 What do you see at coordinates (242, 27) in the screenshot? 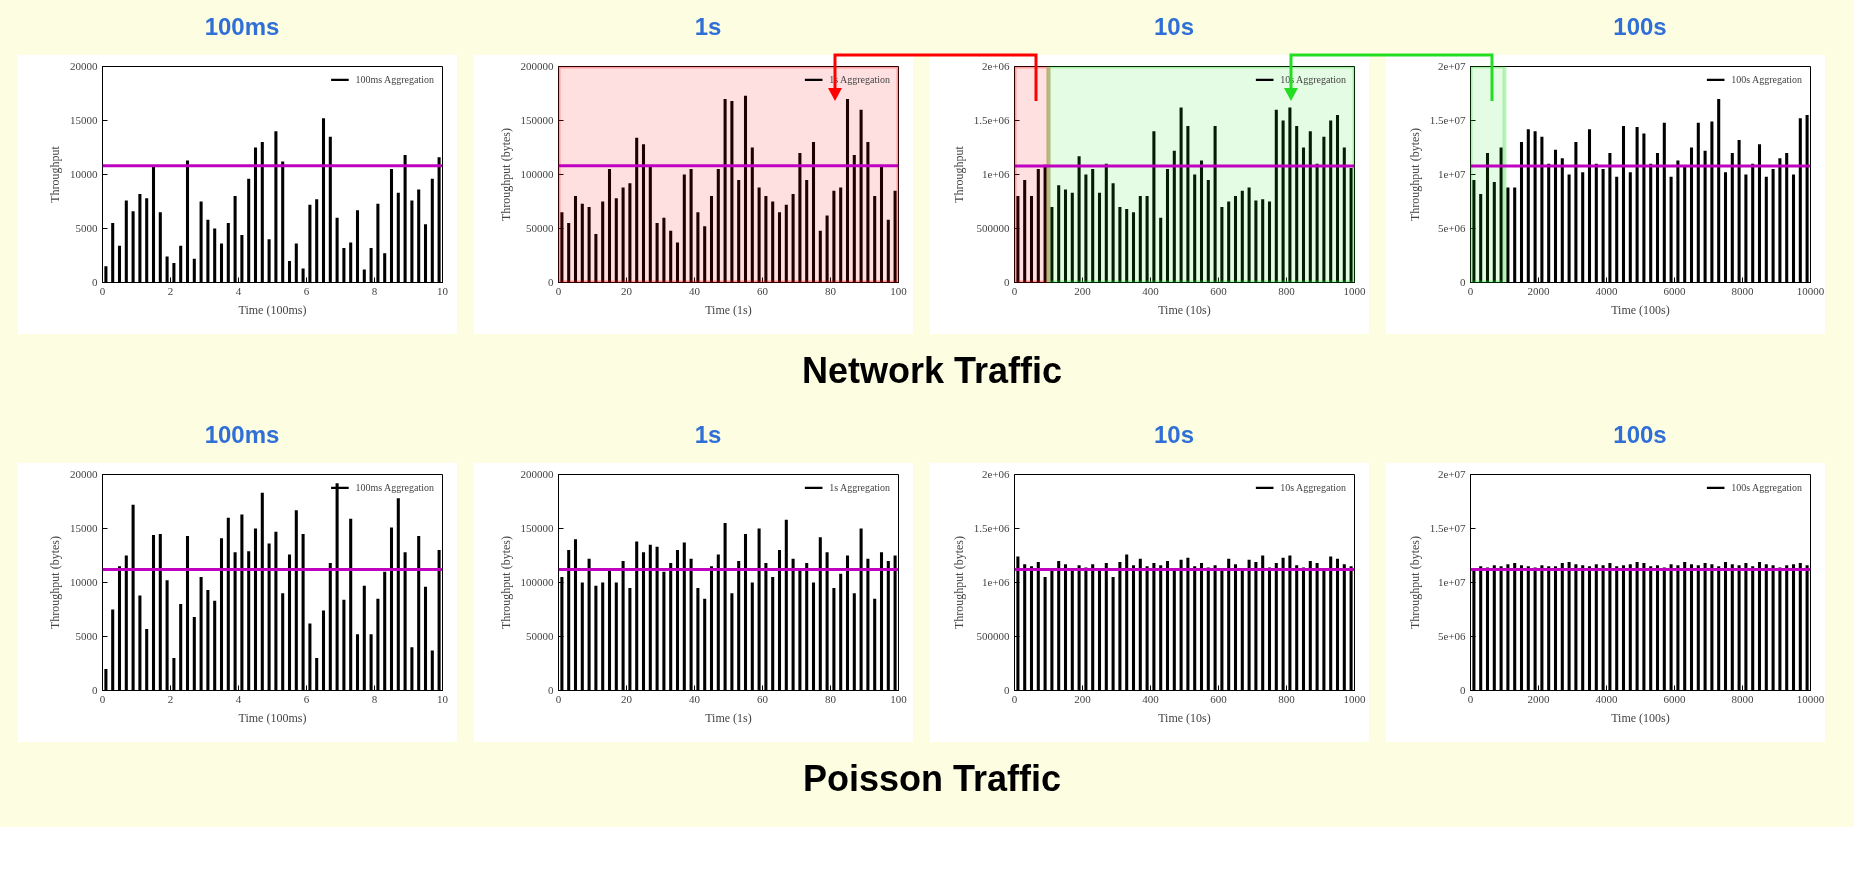
I see `chart-title: 100ms` at bounding box center [242, 27].